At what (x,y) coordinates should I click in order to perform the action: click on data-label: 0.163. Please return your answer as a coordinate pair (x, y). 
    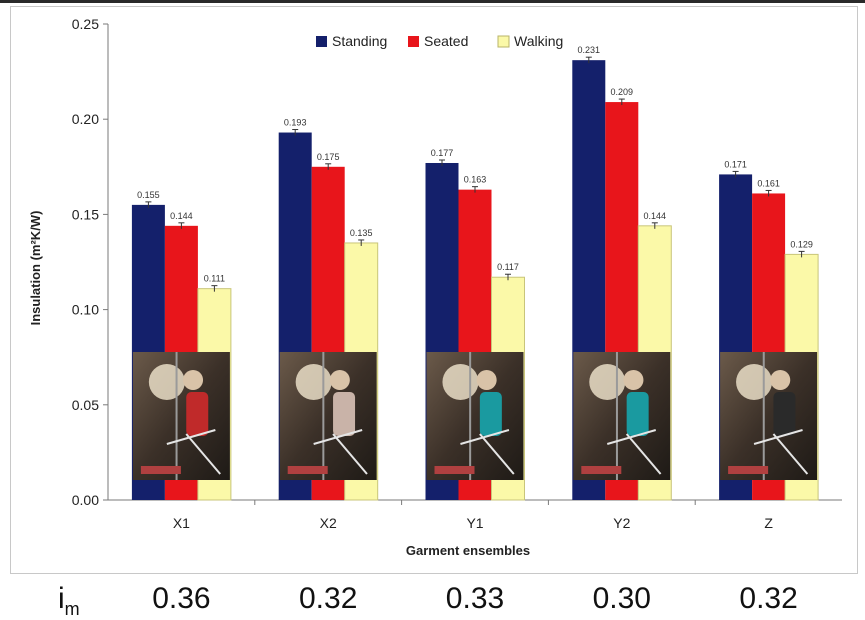
    Looking at the image, I should click on (475, 180).